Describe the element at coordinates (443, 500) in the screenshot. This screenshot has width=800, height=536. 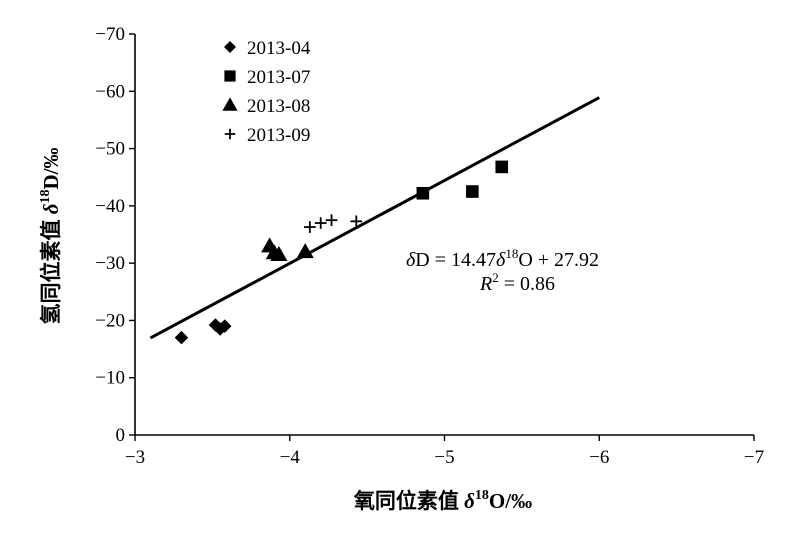
I see `x-axis-title: 氧同位素值 δ18O/‰` at that location.